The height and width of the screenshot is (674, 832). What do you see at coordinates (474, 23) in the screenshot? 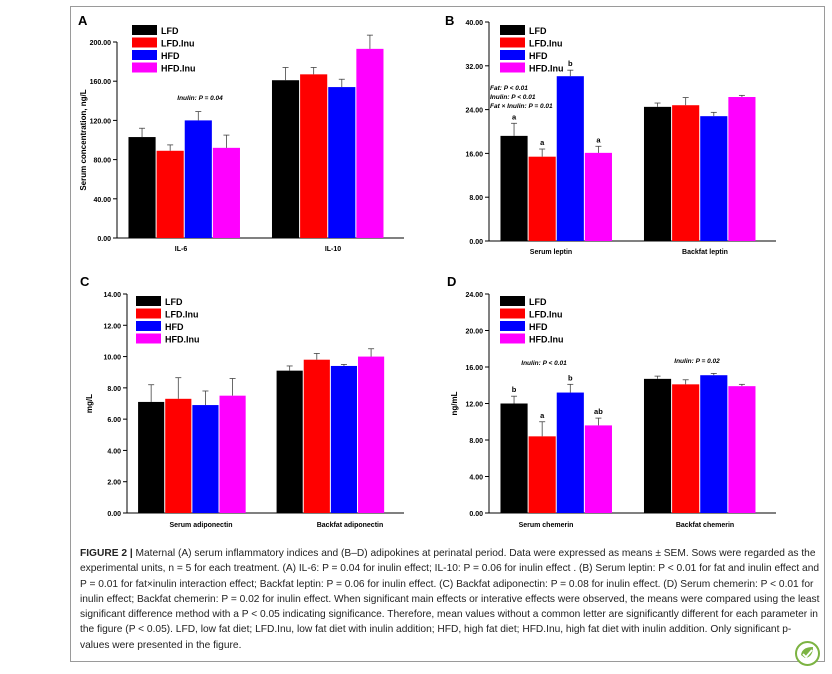
I see `y-tick-label: 40.00` at bounding box center [474, 23].